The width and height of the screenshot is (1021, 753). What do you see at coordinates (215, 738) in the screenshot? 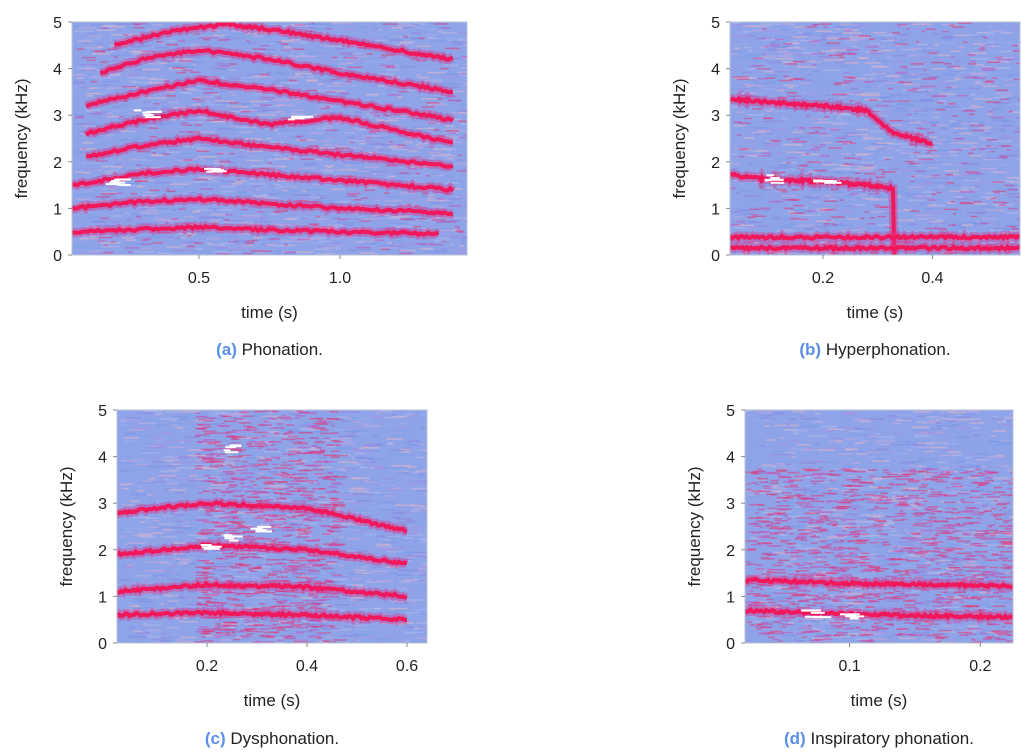
I see `caption-tag: (c)` at bounding box center [215, 738].